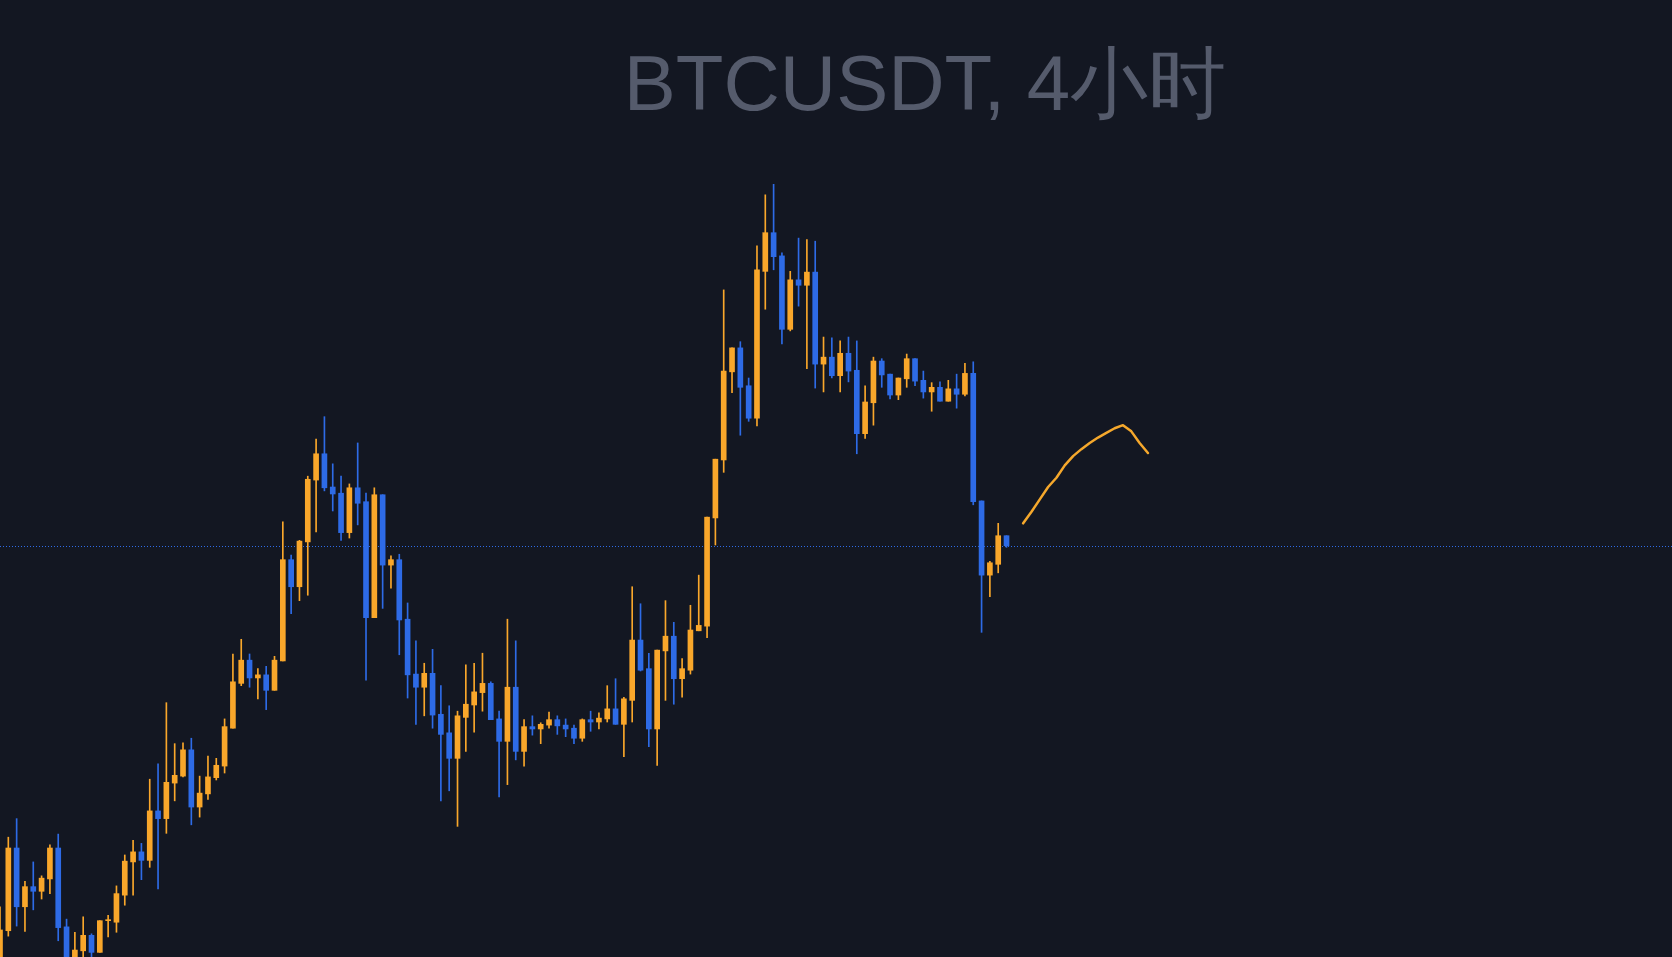 This screenshot has height=957, width=1672. What do you see at coordinates (99, 936) in the screenshot?
I see `candlestick` at bounding box center [99, 936].